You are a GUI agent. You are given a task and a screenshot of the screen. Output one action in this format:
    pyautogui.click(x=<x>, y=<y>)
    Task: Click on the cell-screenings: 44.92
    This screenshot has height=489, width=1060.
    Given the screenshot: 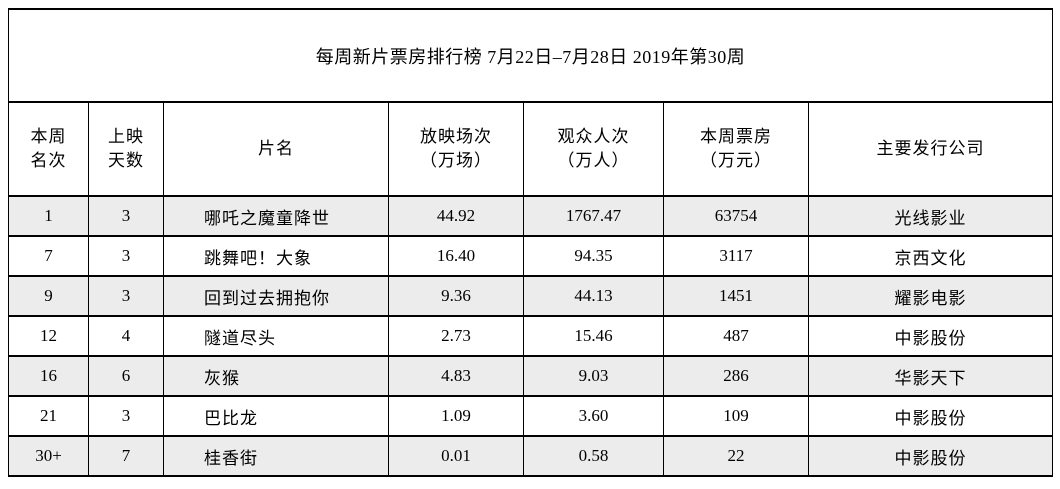 What is the action you would take?
    pyautogui.click(x=456, y=216)
    